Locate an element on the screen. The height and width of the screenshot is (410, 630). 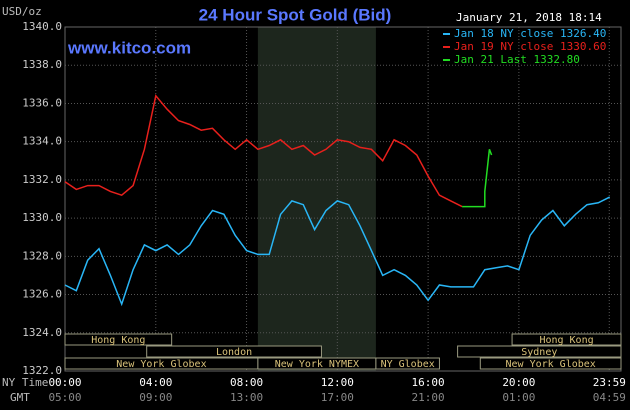
x2-tick-label: 13:00 is located at coordinates (246, 397).